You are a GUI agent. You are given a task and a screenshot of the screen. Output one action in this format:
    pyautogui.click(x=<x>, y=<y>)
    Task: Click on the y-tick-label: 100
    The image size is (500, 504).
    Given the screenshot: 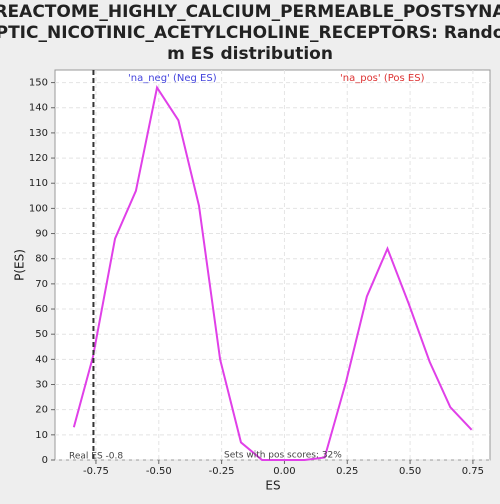 What is the action you would take?
    pyautogui.click(x=38, y=208)
    